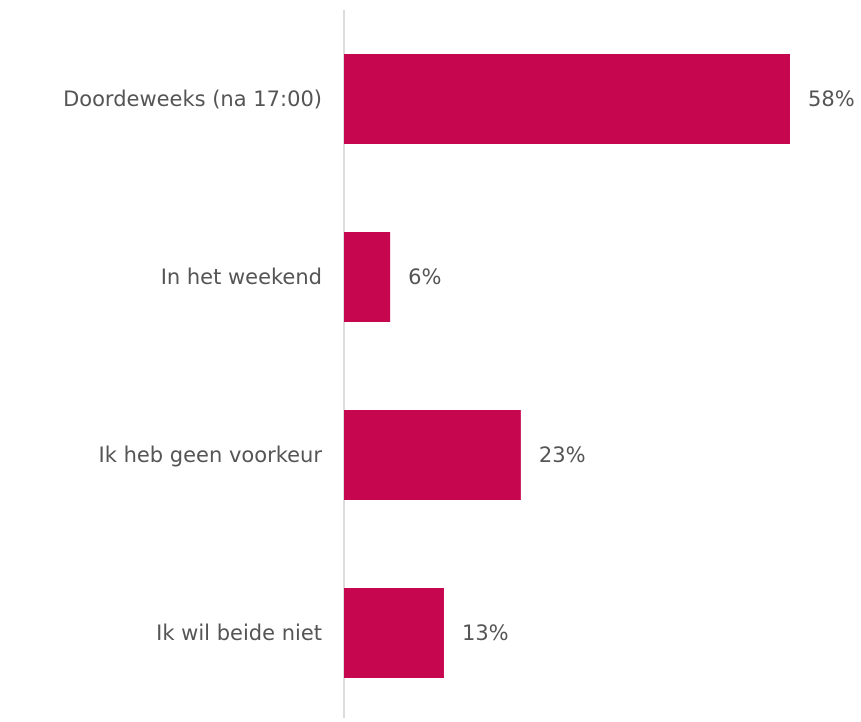  What do you see at coordinates (831, 99) in the screenshot?
I see `value-label-0: 58%` at bounding box center [831, 99].